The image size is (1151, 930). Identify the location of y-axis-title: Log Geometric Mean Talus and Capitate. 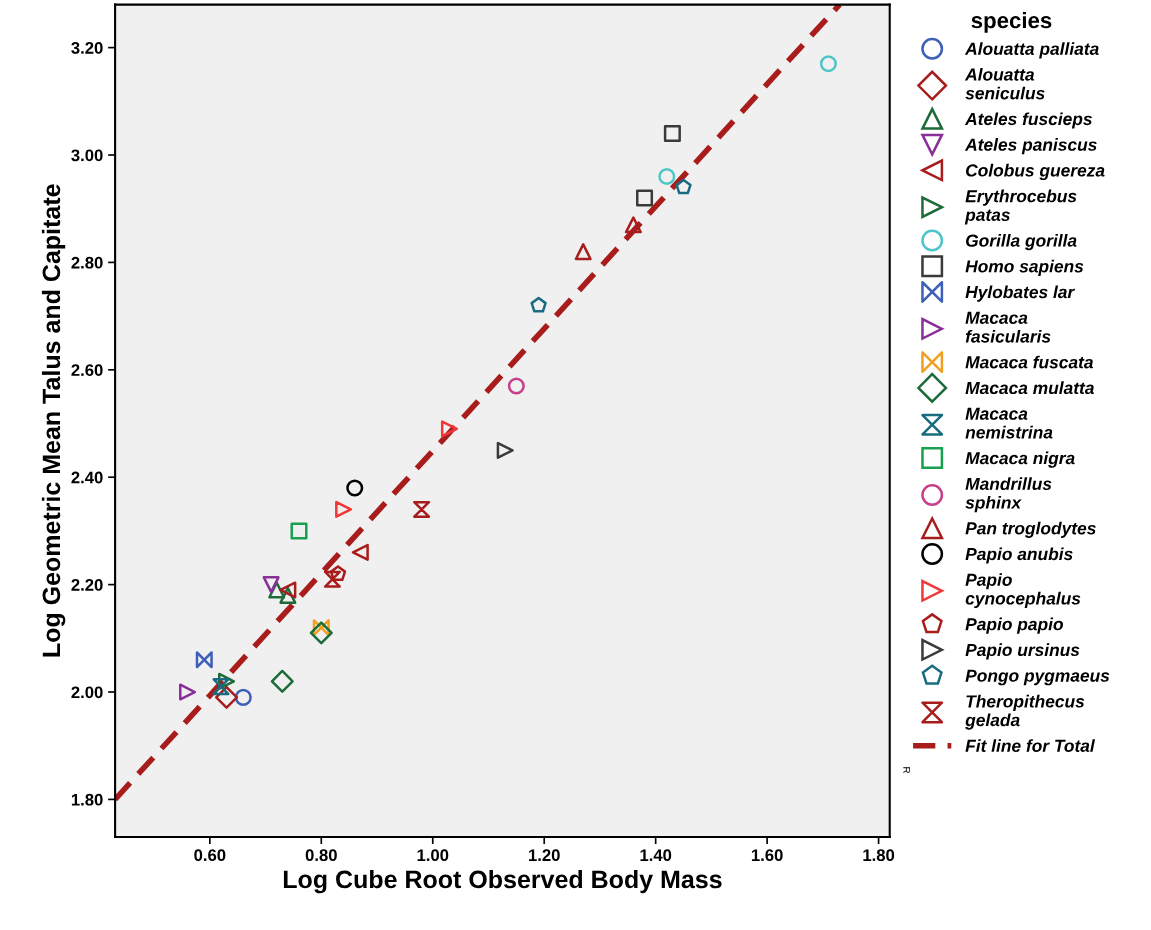
(53, 420).